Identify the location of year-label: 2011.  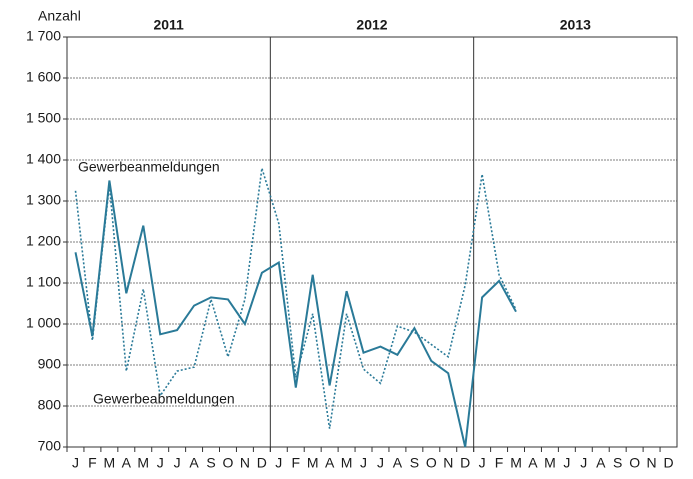
(168, 25).